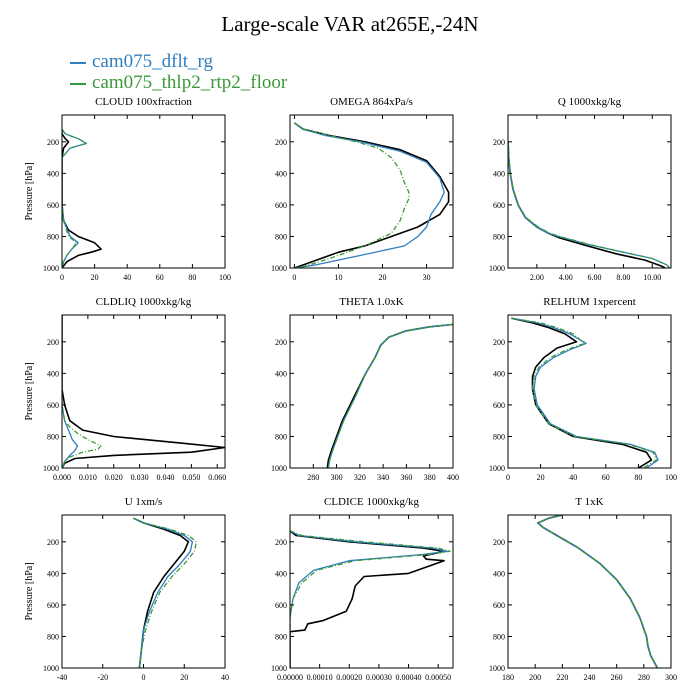 The image size is (700, 700). I want to click on x-tick-label: 180, so click(508, 677).